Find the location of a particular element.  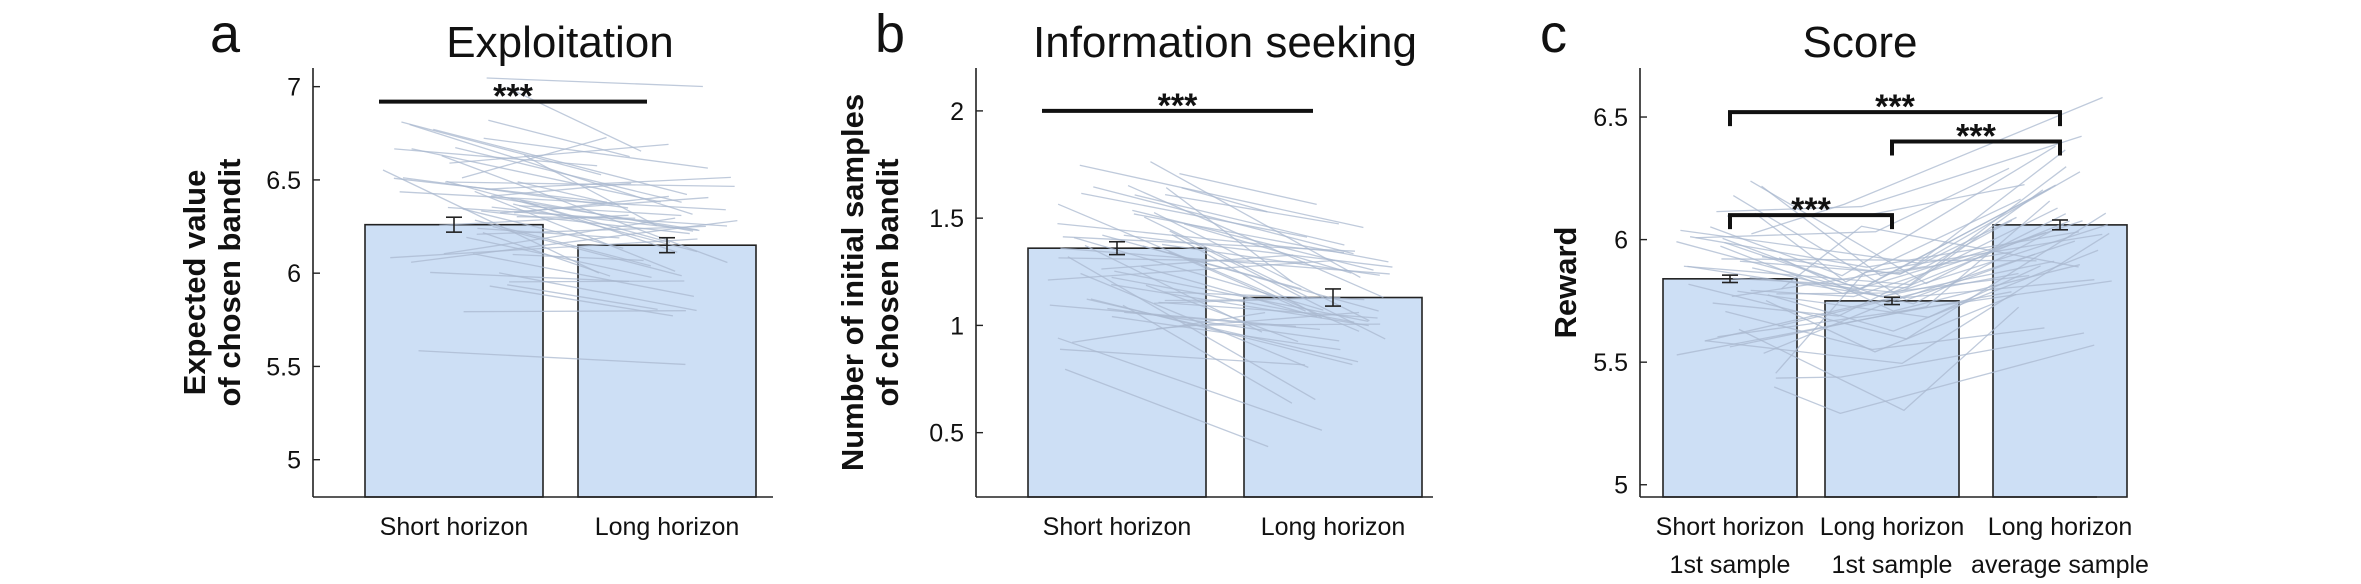

y-tick-label: 0.5 is located at coordinates (946, 434).